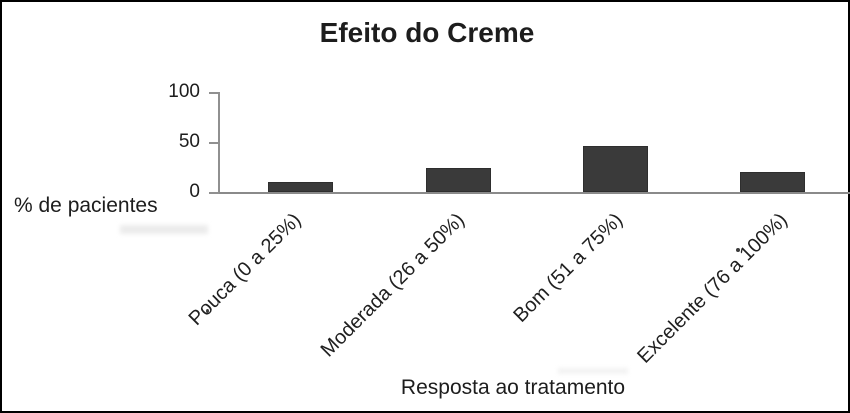 This screenshot has height=413, width=850. What do you see at coordinates (513, 387) in the screenshot?
I see `x-axis-label: Resposta ao tratamento` at bounding box center [513, 387].